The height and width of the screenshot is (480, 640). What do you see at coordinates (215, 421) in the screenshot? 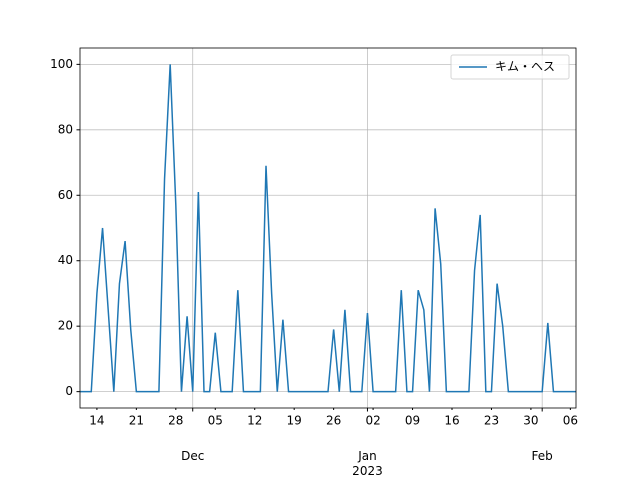
I see `x-tick-label: 05` at bounding box center [215, 421].